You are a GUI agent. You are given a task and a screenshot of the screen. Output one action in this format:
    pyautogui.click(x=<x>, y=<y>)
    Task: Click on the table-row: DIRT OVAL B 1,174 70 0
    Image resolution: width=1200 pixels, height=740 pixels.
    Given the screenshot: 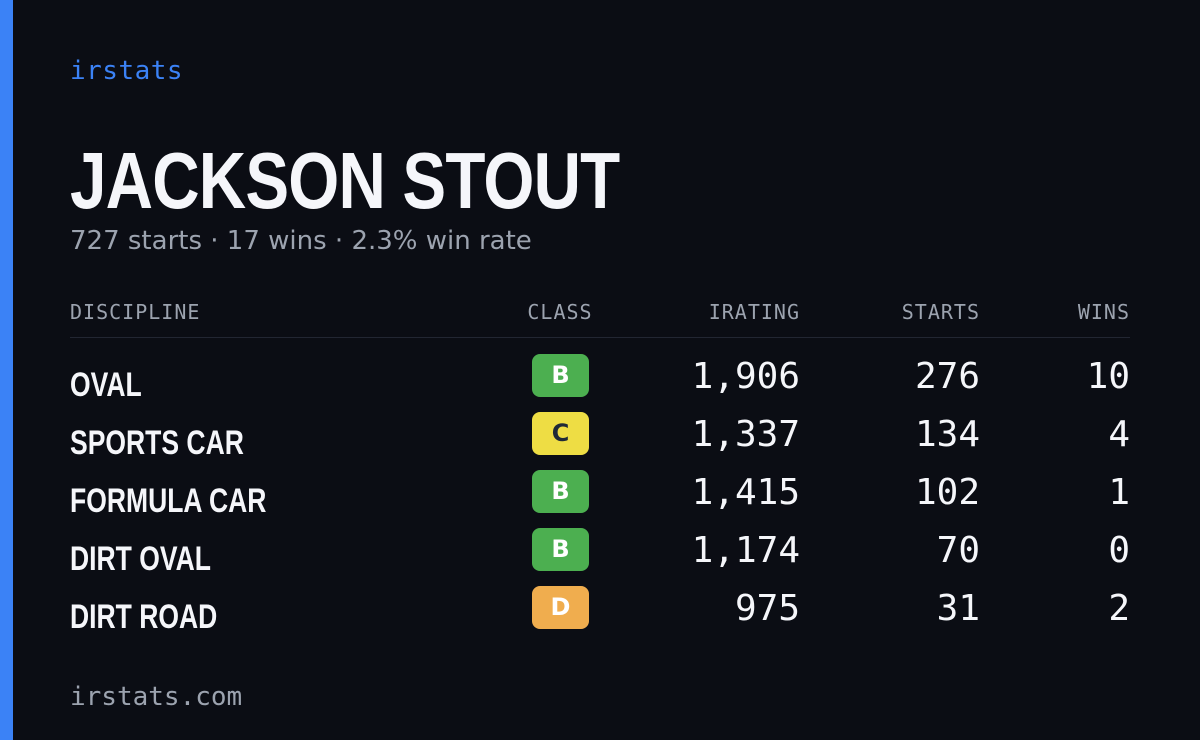 What is the action you would take?
    pyautogui.click(x=600, y=557)
    